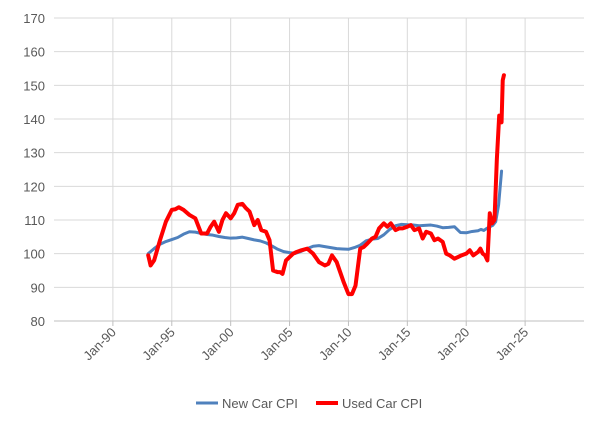  Describe the element at coordinates (38, 287) in the screenshot. I see `y-tick-label: 90` at that location.